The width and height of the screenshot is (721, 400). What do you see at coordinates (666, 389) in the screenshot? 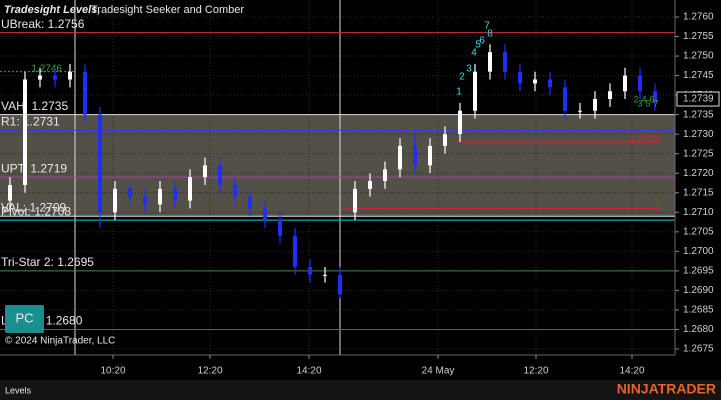
I see `brand-logo: NINJATRADER` at bounding box center [666, 389].